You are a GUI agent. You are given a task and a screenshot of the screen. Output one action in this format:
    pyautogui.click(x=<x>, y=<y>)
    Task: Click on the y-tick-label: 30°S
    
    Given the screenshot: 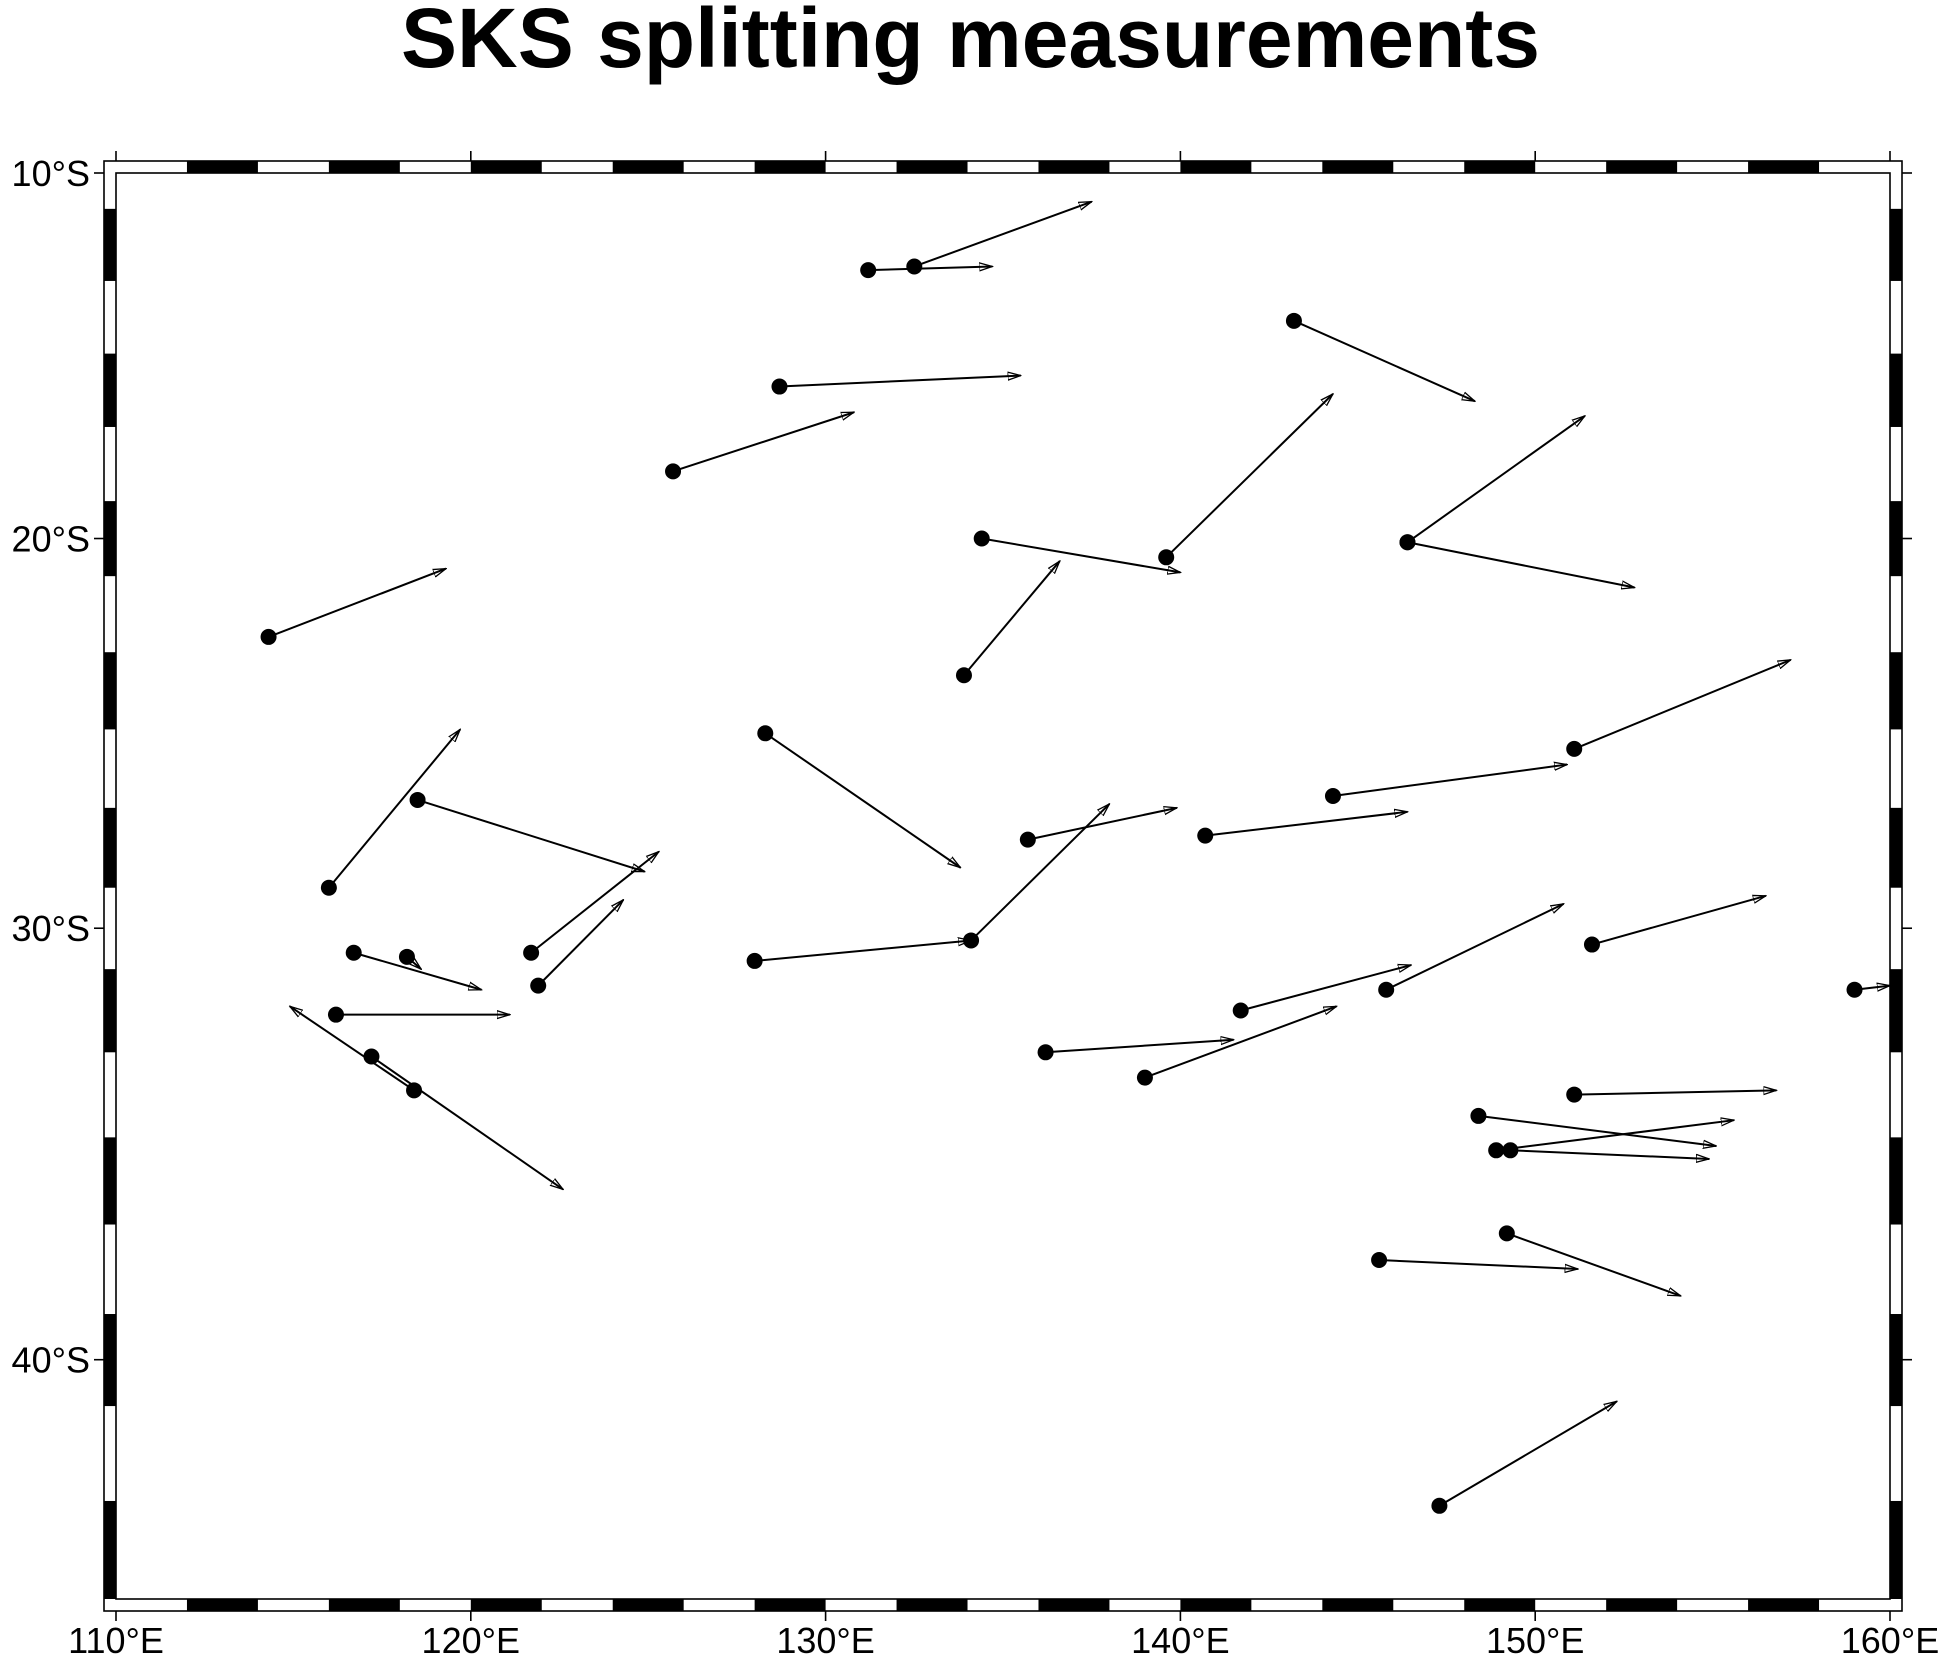 What is the action you would take?
    pyautogui.click(x=51, y=928)
    